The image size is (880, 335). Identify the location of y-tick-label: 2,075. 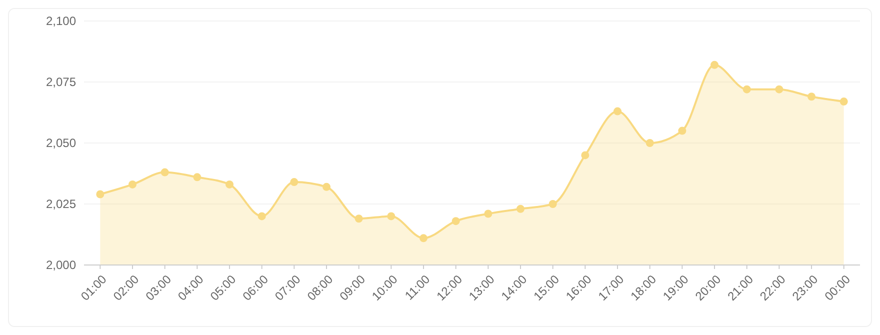
(61, 82).